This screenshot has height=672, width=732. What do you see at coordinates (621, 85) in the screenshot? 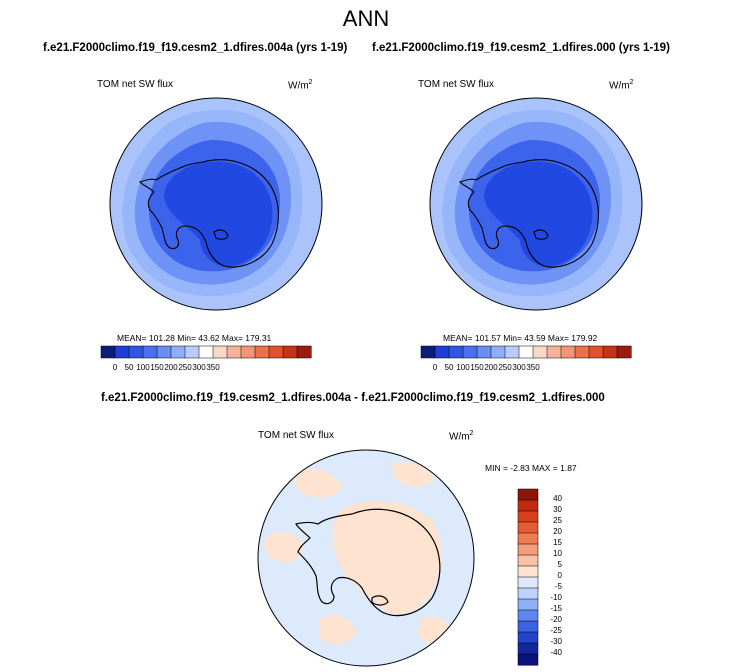
I see `panel-2-units: W/m2` at bounding box center [621, 85].